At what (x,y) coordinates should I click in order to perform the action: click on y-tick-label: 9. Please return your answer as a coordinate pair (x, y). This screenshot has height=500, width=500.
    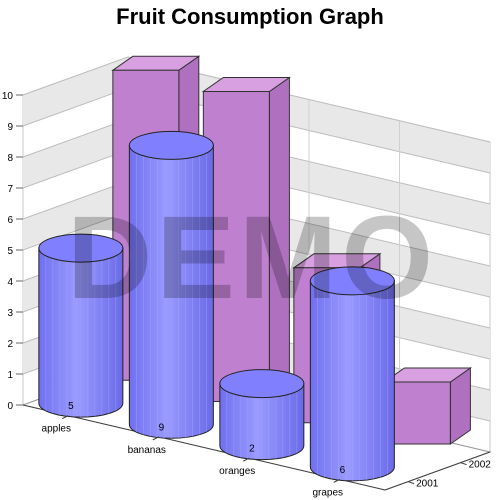
    Looking at the image, I should click on (10, 127).